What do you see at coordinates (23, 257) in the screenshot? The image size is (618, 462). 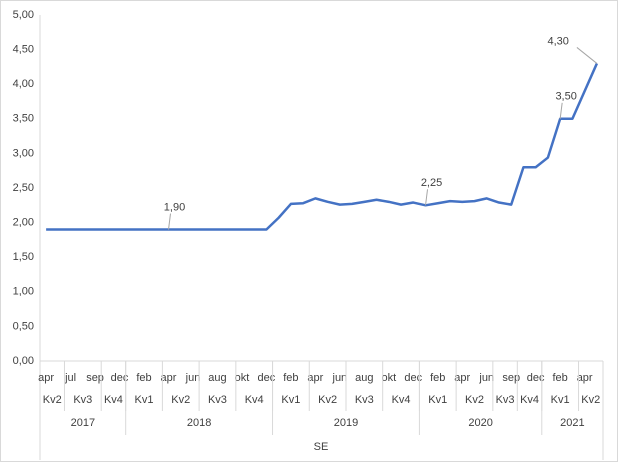 I see `y-tick-label: 1,50` at bounding box center [23, 257].